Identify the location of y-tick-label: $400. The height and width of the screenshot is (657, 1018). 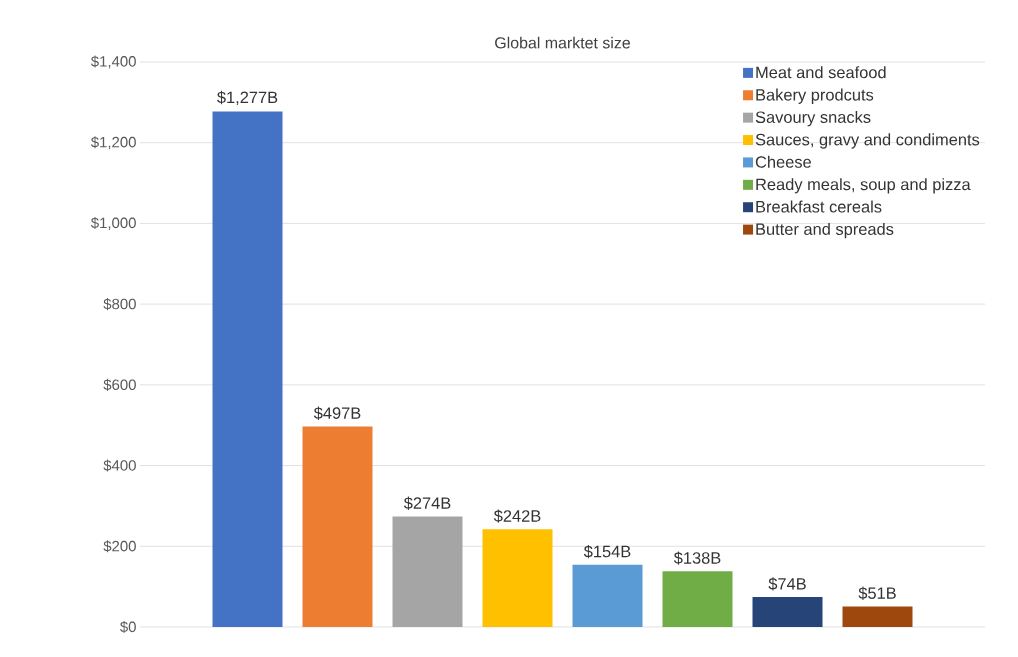
(119, 465).